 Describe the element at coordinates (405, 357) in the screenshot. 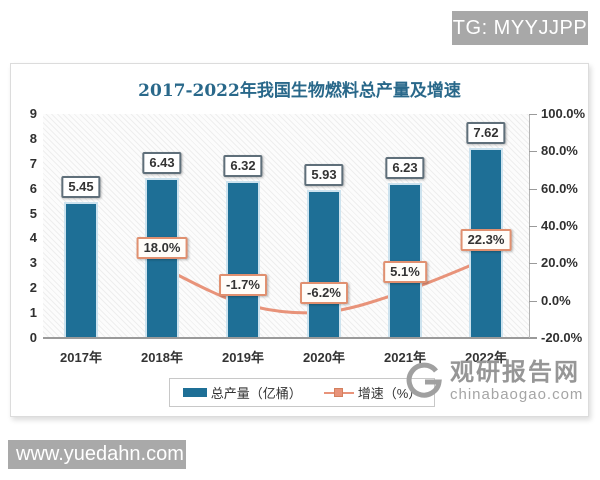

I see `x-axis-label: 2021年` at that location.